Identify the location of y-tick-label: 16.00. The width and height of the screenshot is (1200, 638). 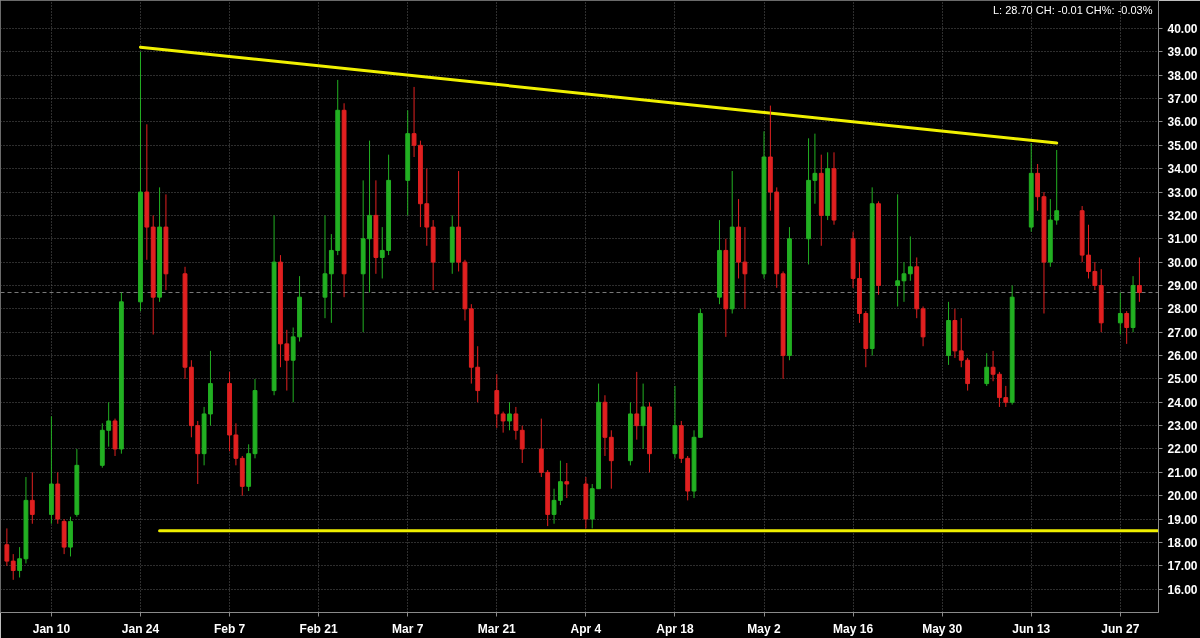
(1182, 589).